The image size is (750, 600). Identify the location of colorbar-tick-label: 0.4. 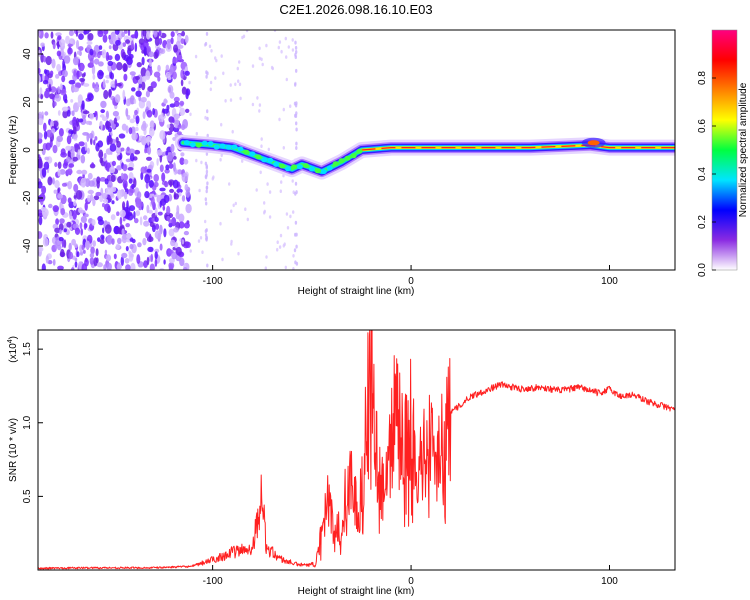
(702, 174).